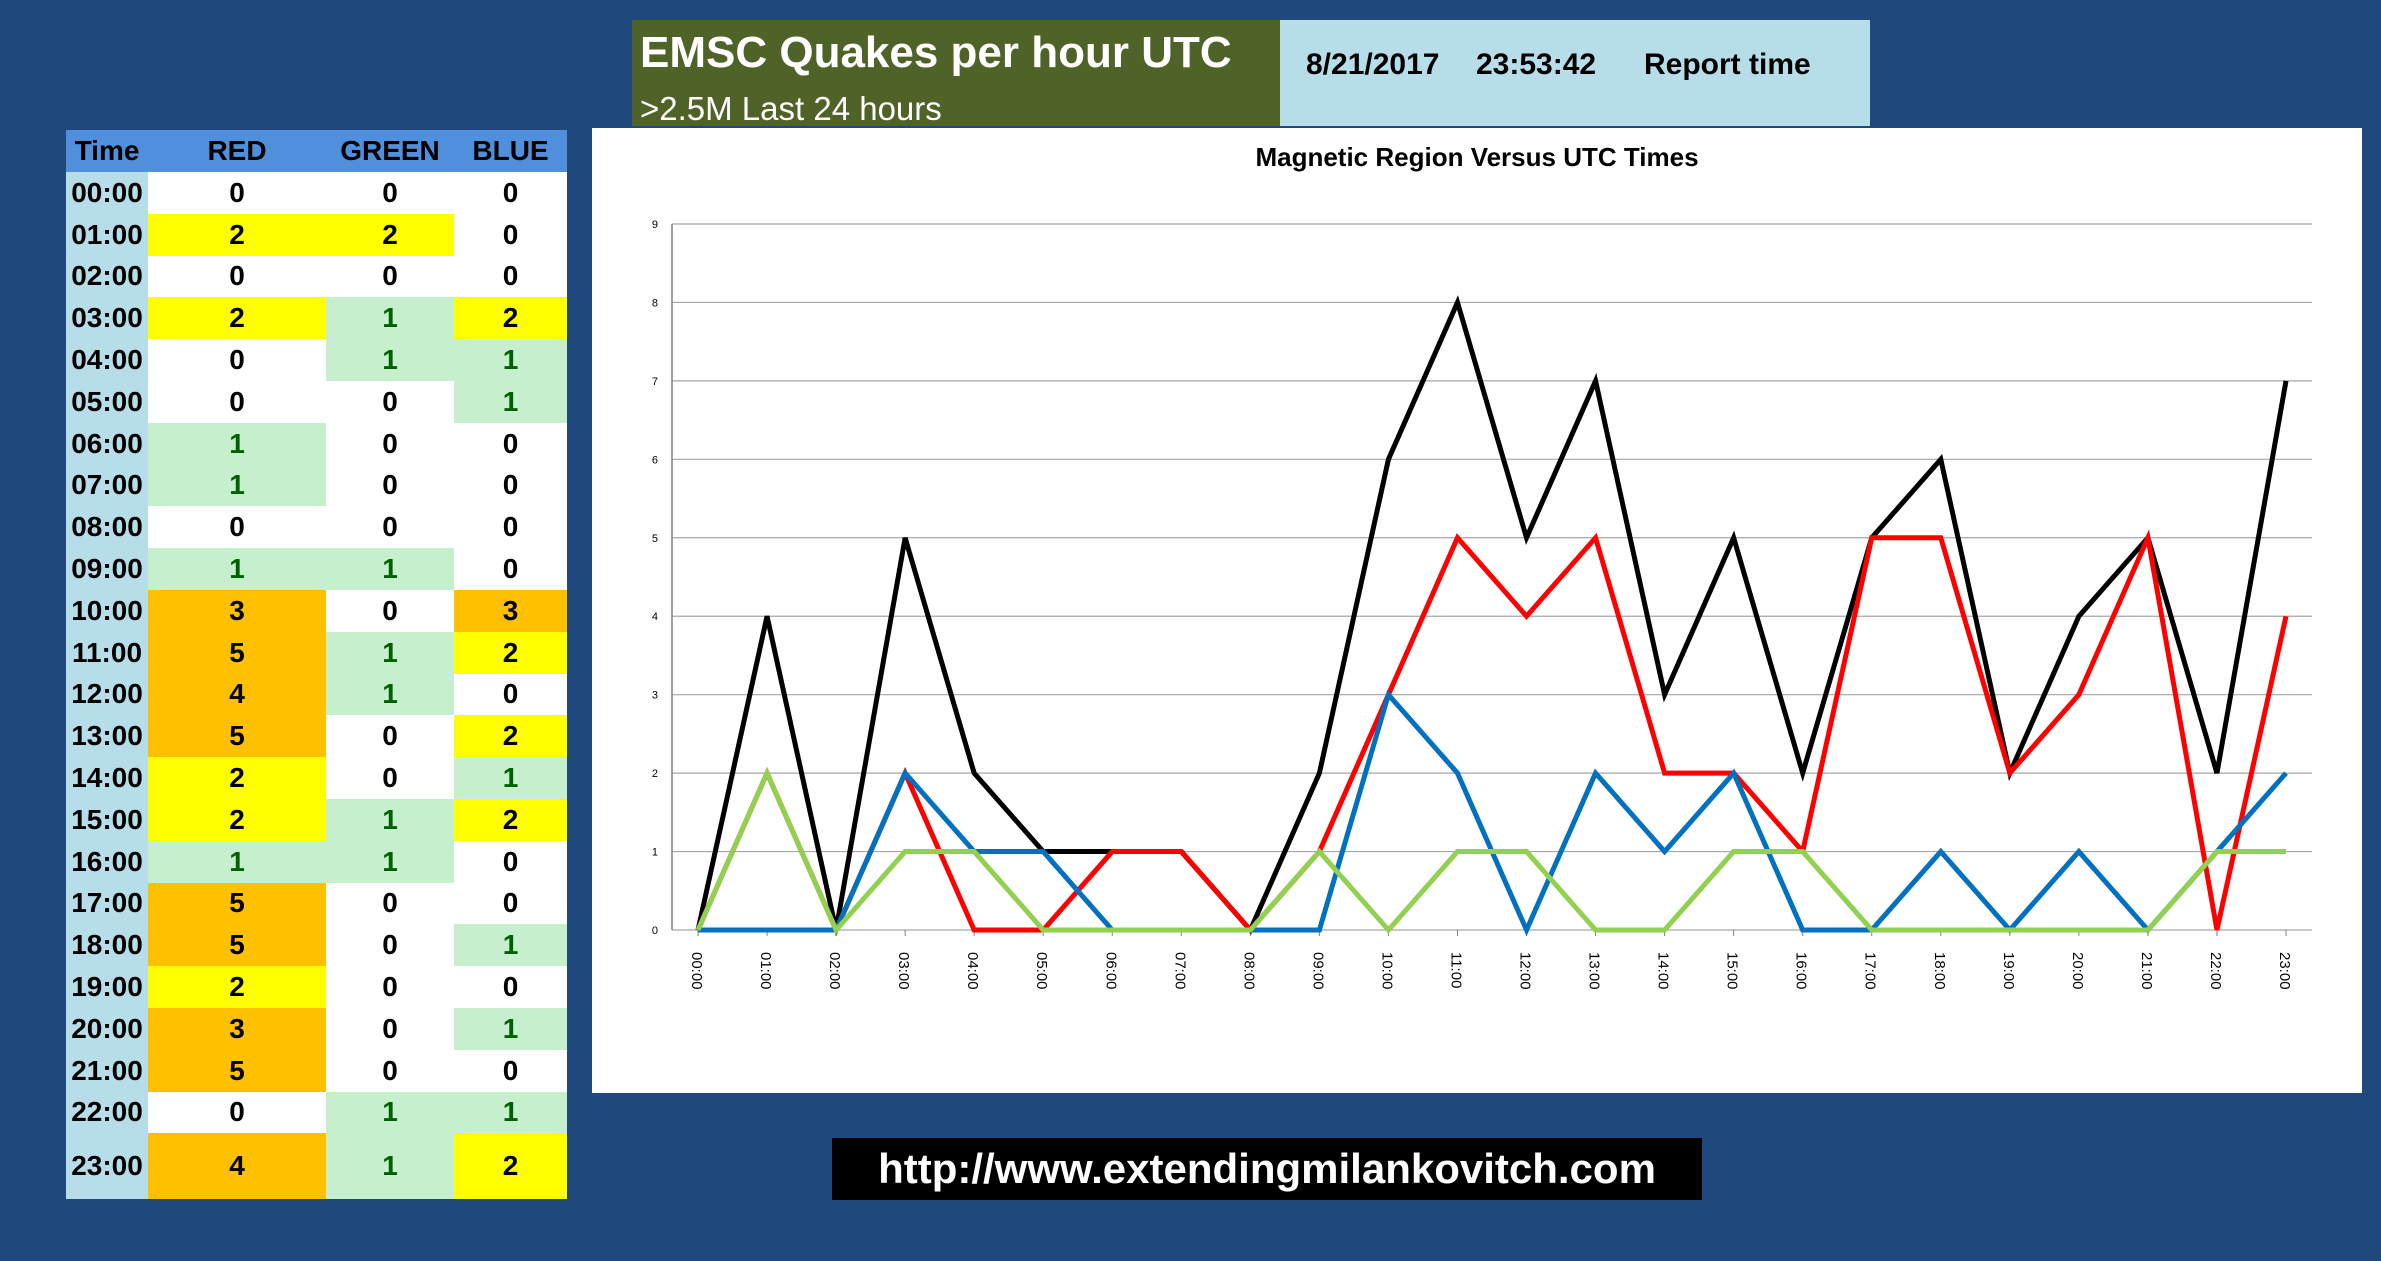 This screenshot has height=1261, width=2381. I want to click on table-row: 12:00 4 1 0, so click(316, 694).